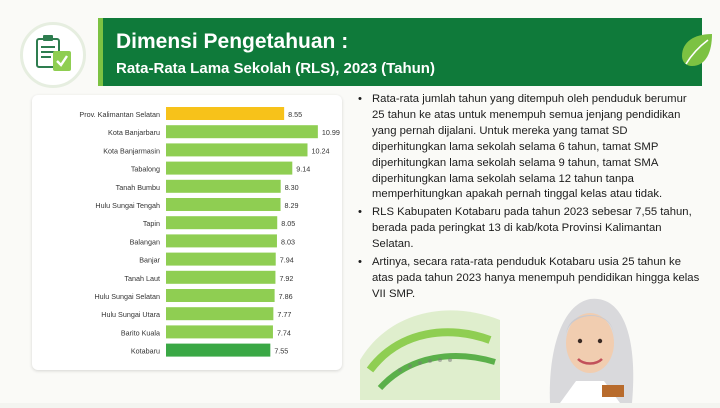  I want to click on category-label: Kota Banjarmasin, so click(131, 150).